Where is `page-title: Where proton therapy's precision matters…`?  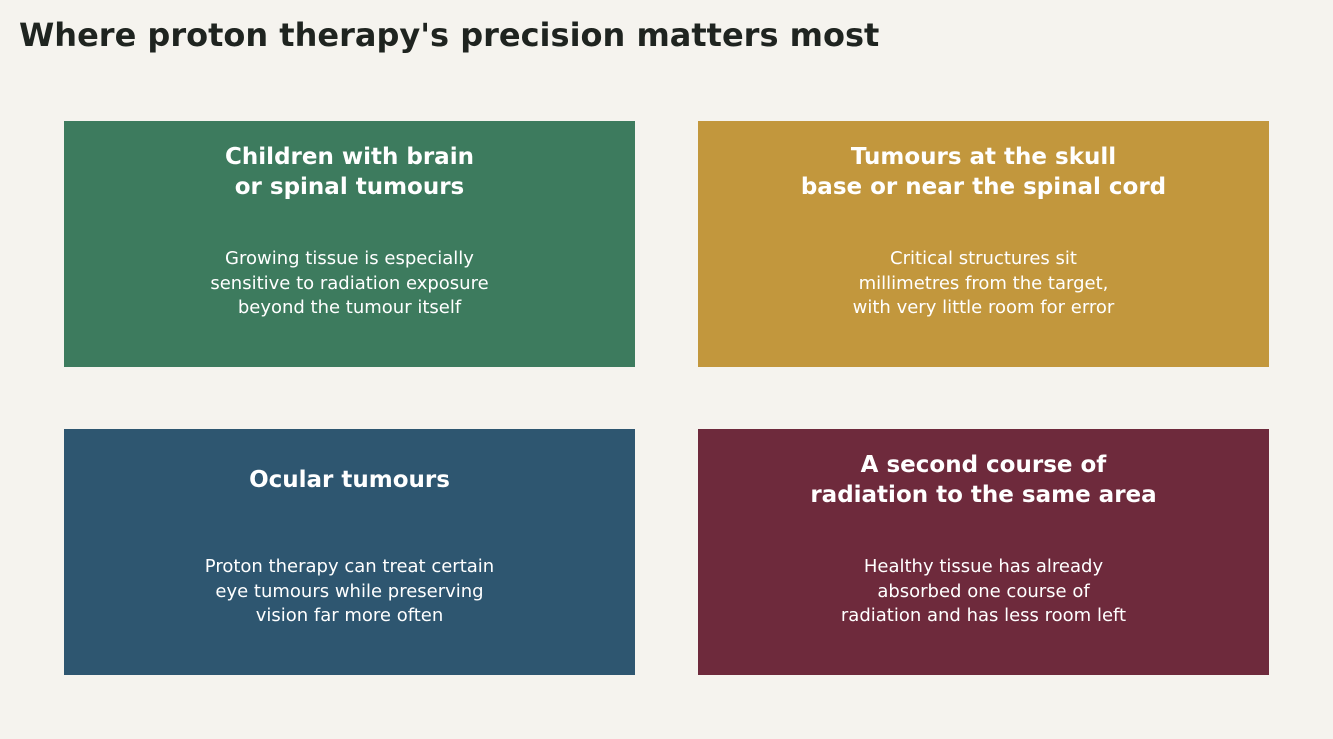
page-title: Where proton therapy's precision matters… is located at coordinates (449, 35).